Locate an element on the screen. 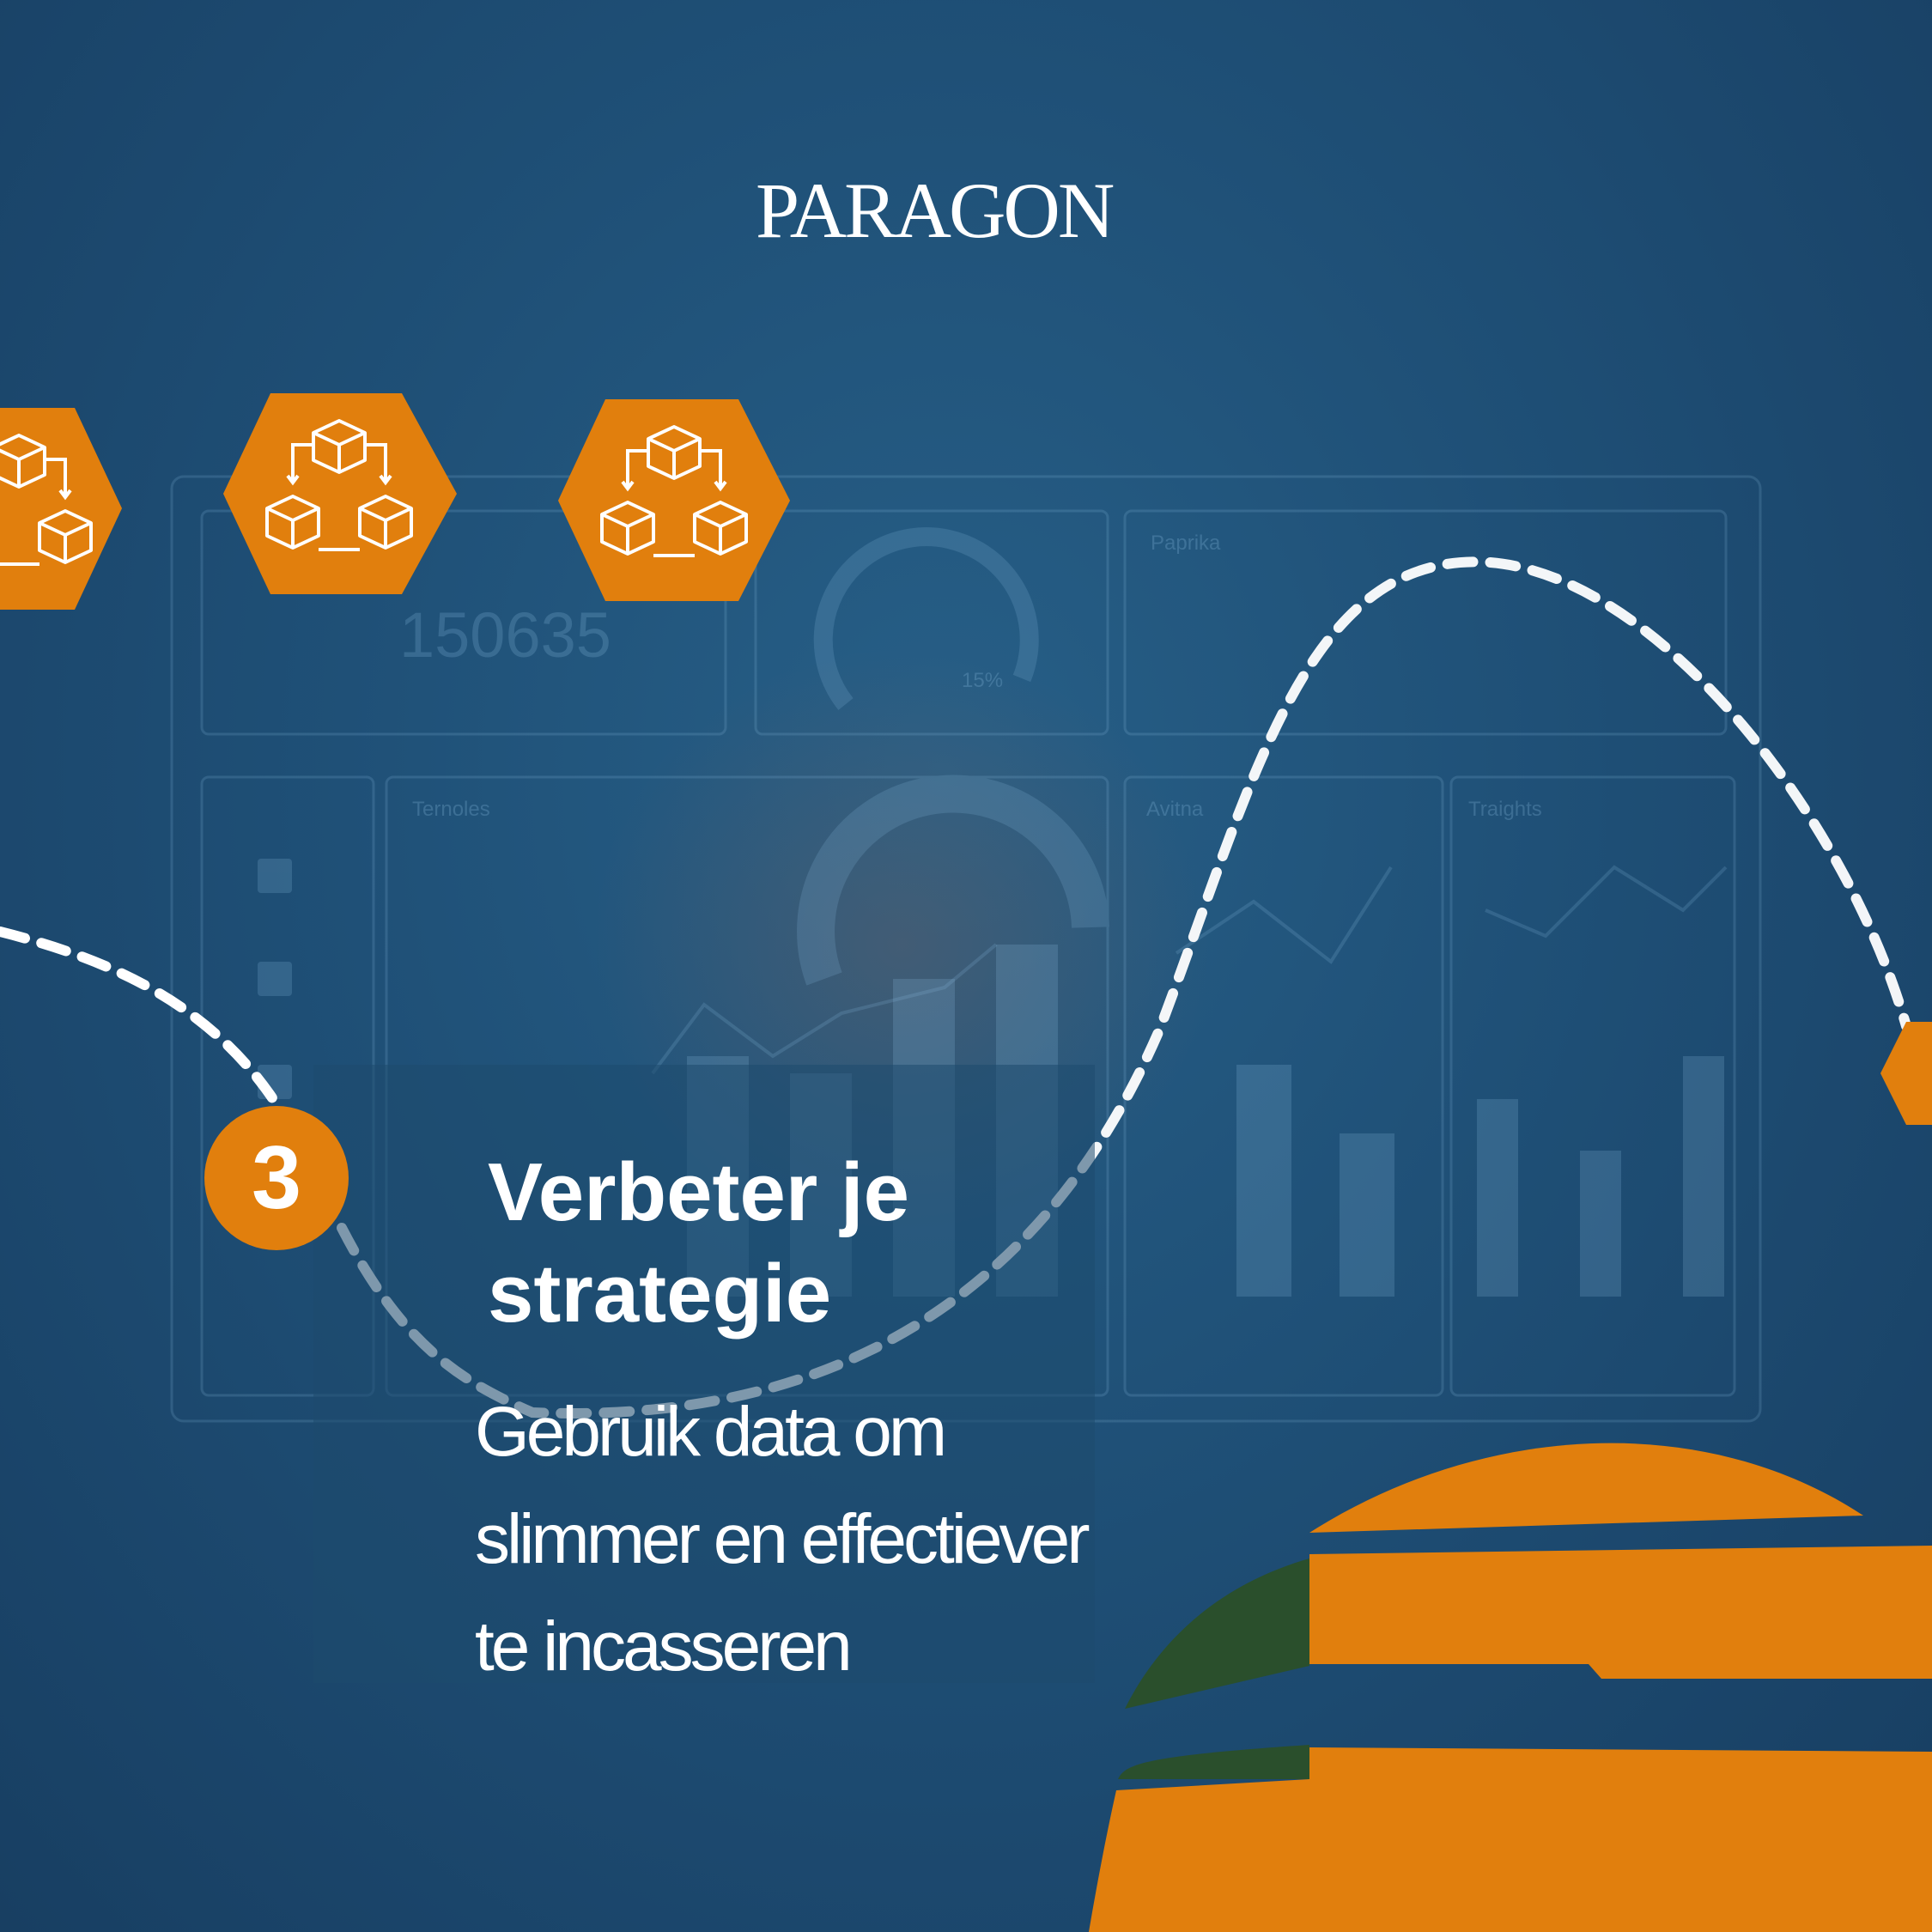 The width and height of the screenshot is (1932, 1932). gauge-arc is located at coordinates (926, 618).